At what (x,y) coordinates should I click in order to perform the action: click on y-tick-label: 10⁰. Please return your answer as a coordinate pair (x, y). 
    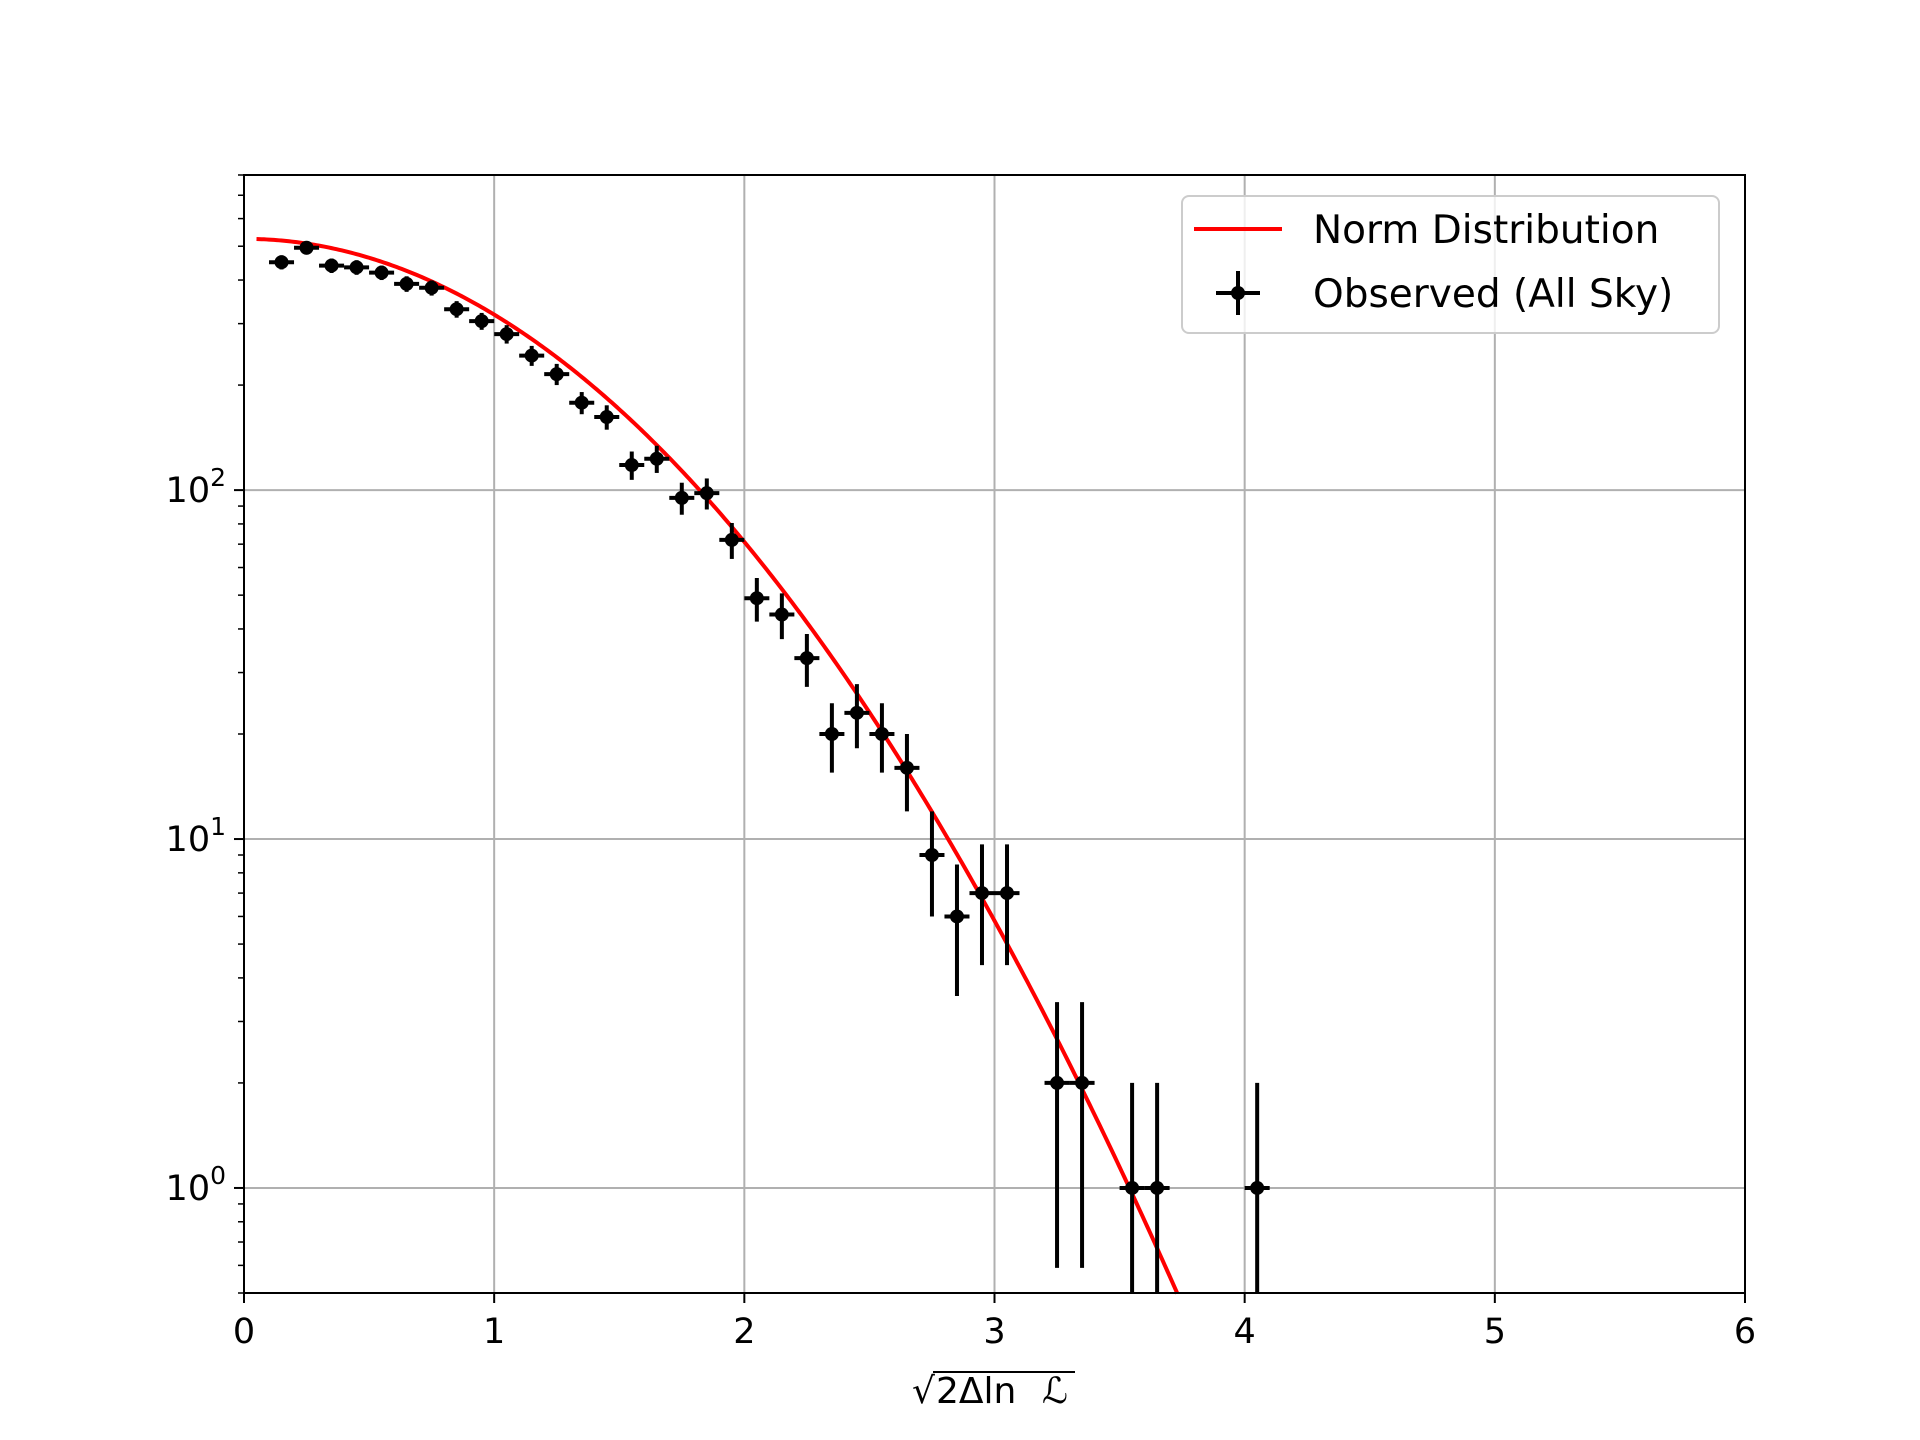
    Looking at the image, I should click on (196, 1185).